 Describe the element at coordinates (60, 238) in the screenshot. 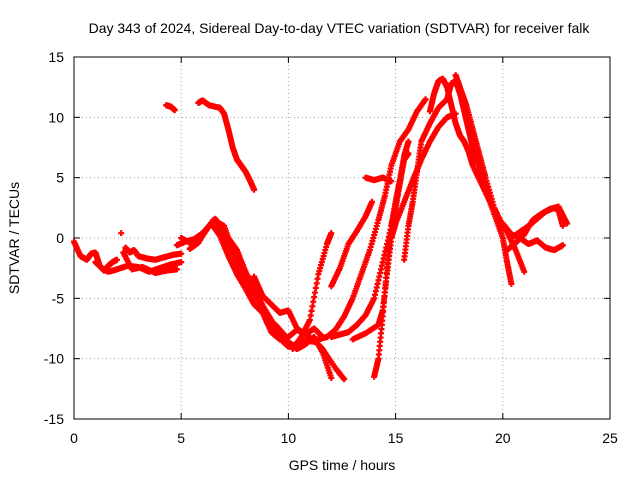

I see `y-tick-label: 0` at that location.